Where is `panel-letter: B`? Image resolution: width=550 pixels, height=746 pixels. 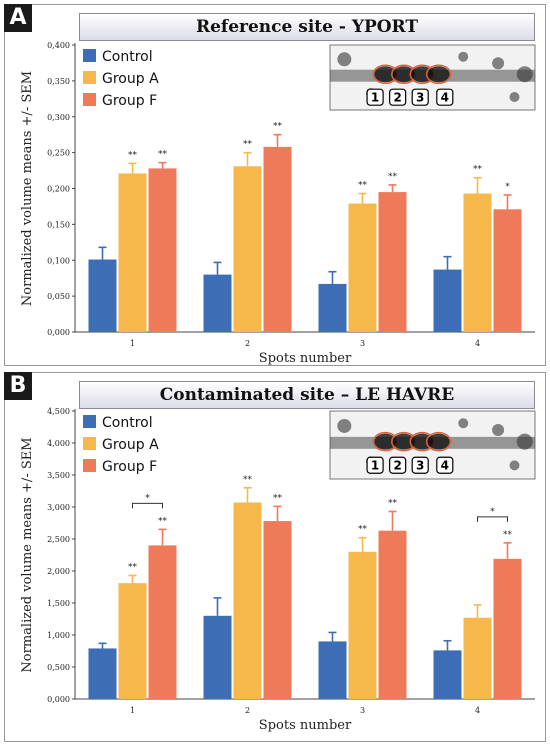 panel-letter: B is located at coordinates (18, 386).